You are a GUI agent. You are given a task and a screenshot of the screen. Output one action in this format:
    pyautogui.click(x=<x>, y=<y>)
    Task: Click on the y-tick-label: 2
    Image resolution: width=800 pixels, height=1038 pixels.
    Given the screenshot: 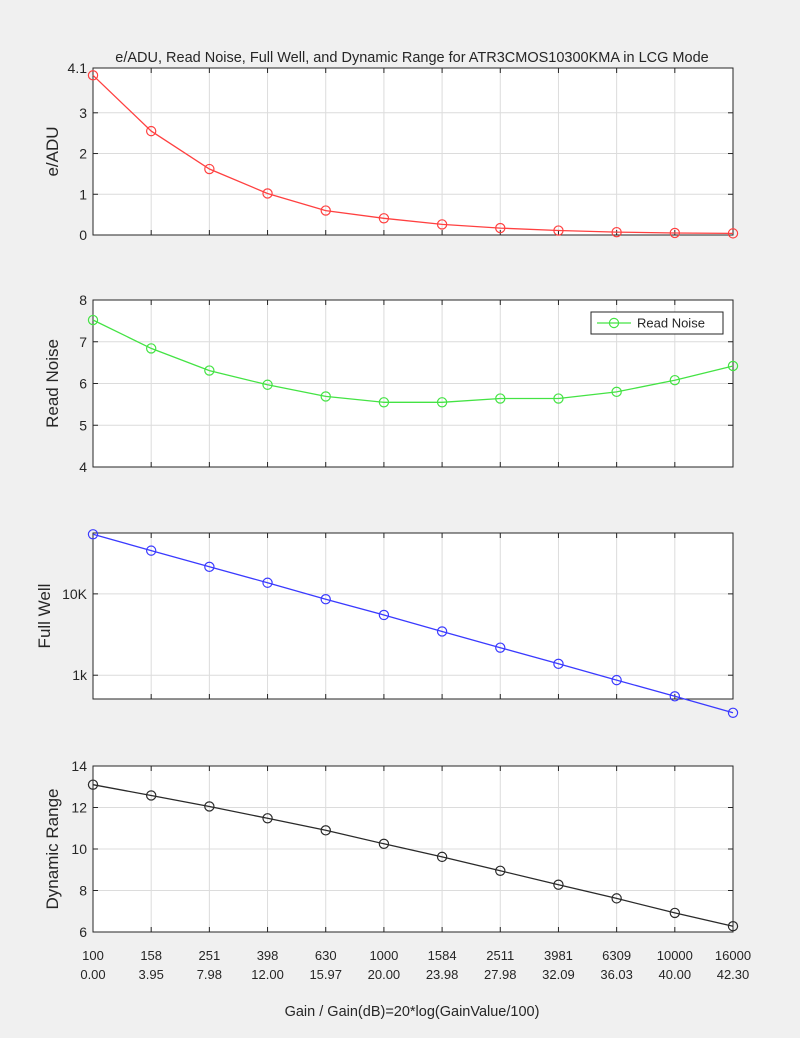 What is the action you would take?
    pyautogui.click(x=83, y=154)
    